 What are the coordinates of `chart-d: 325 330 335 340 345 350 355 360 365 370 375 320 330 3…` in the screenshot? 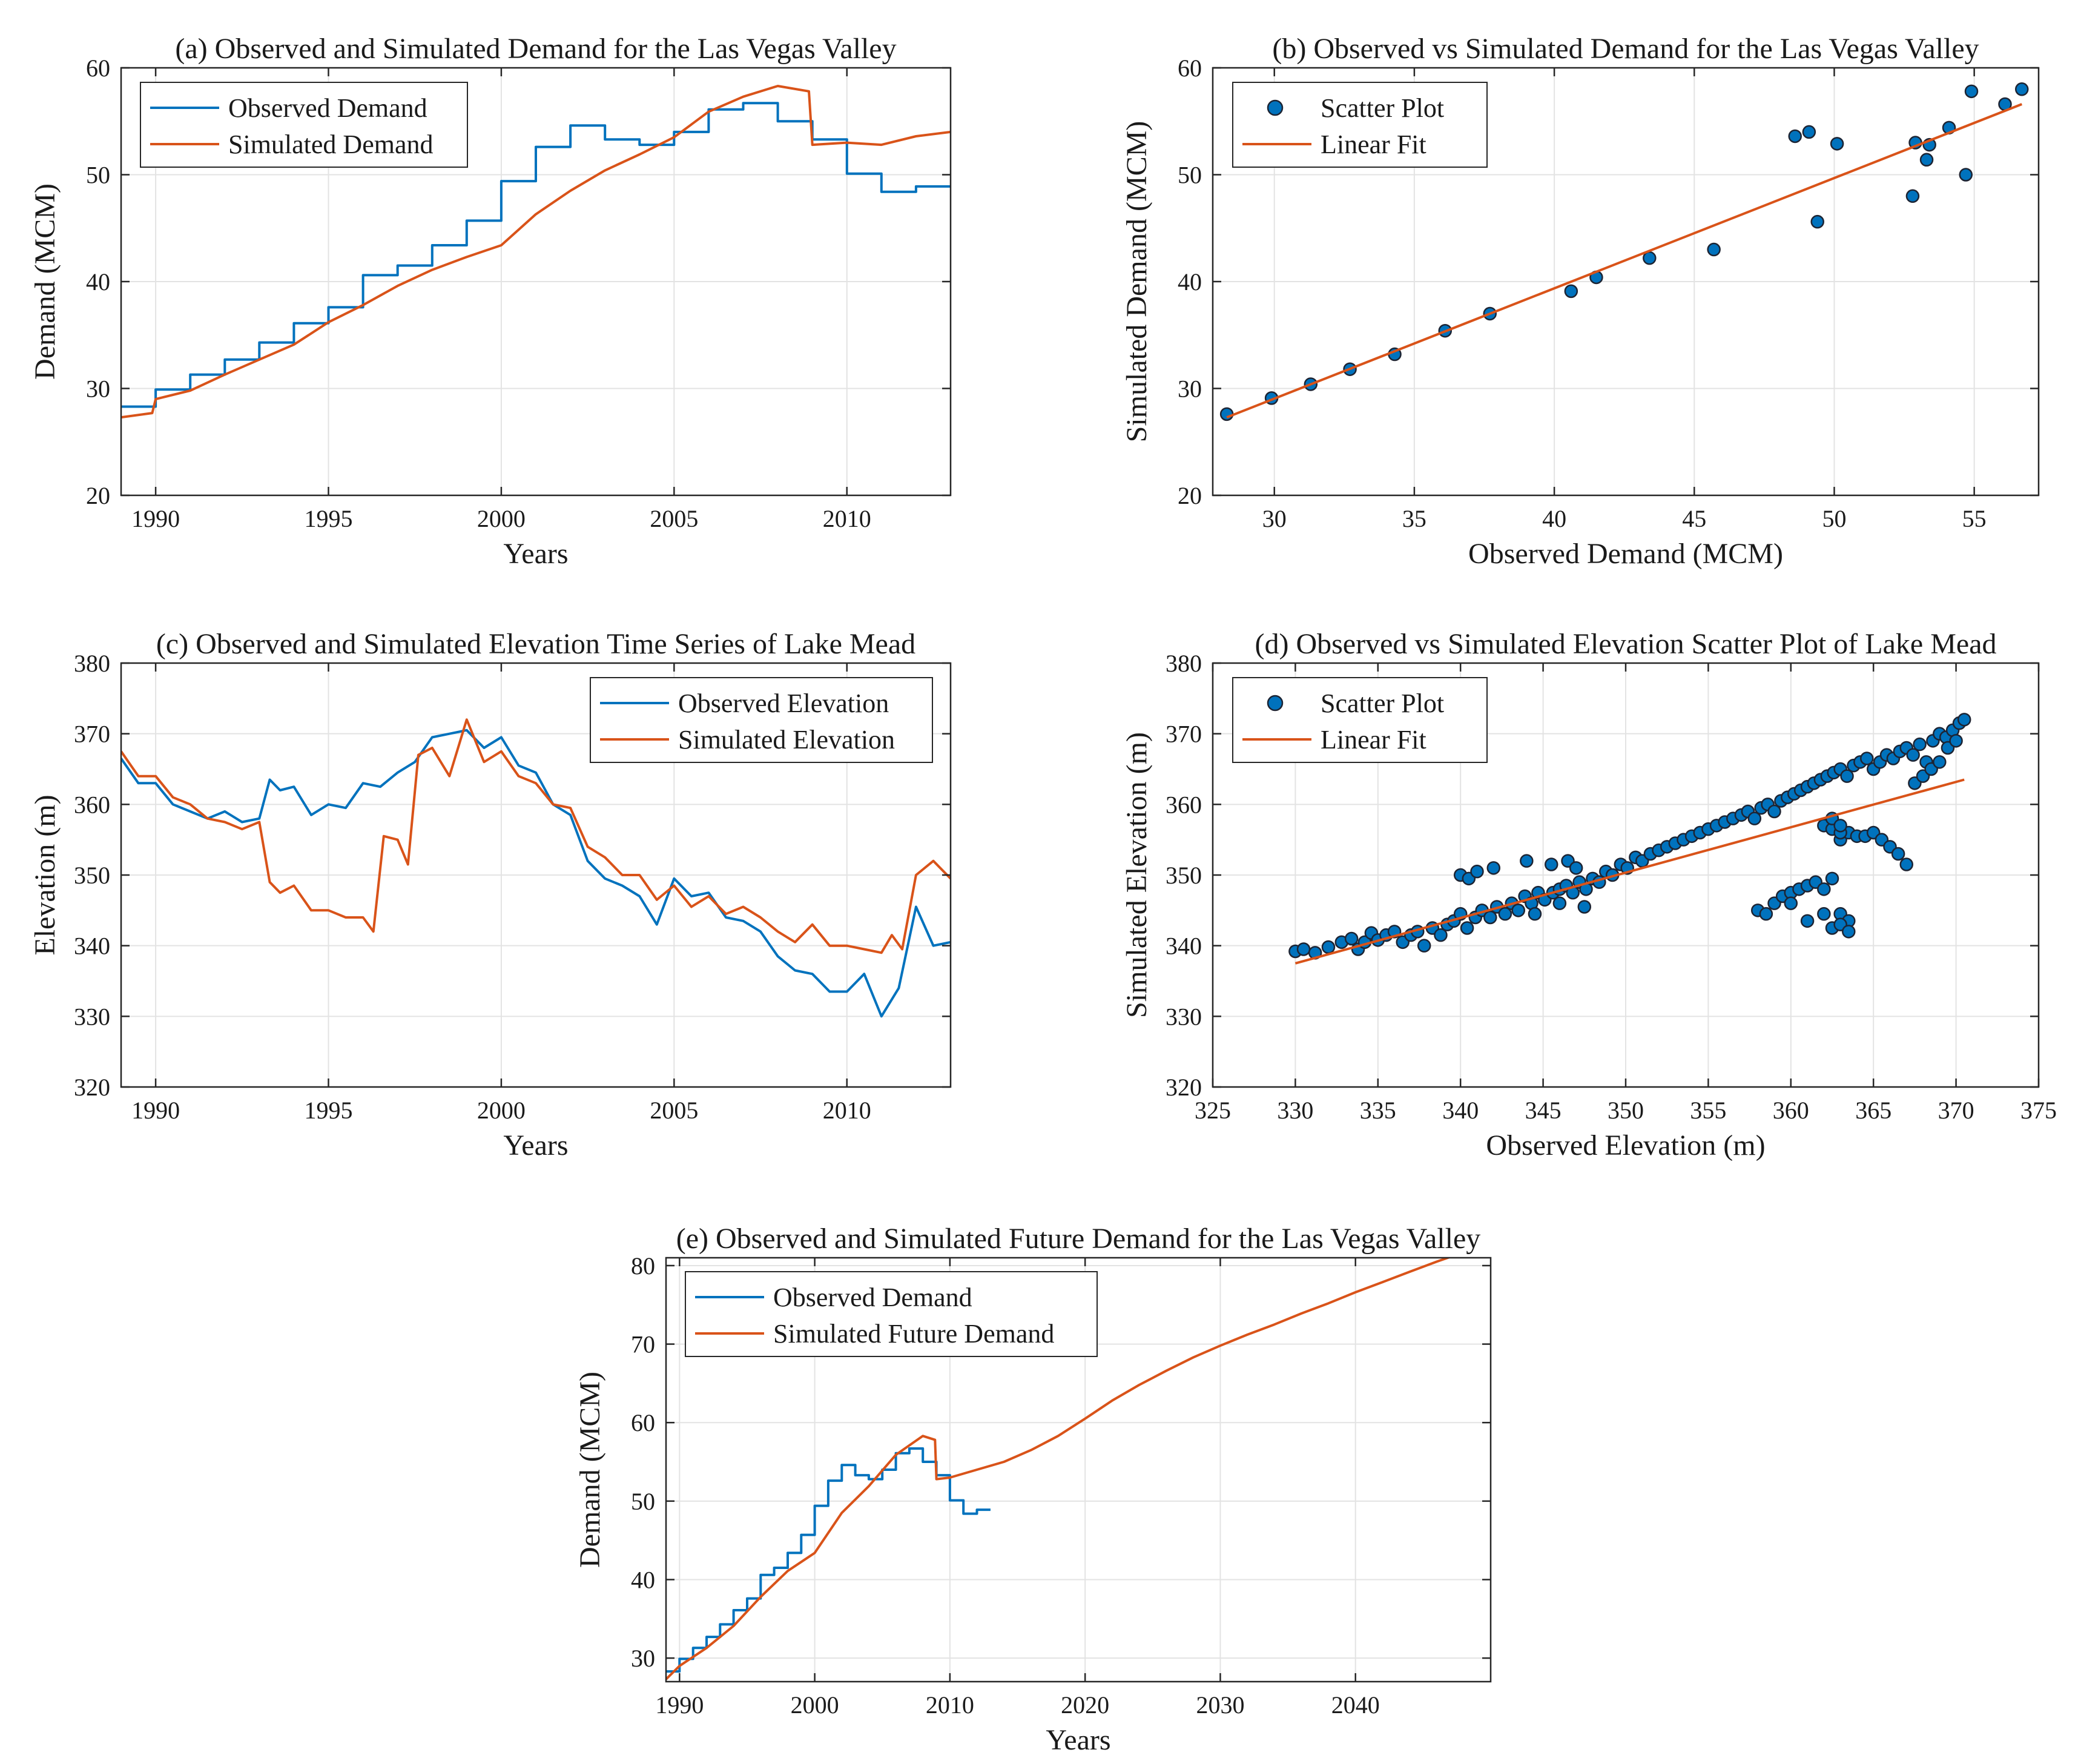 It's located at (1589, 894).